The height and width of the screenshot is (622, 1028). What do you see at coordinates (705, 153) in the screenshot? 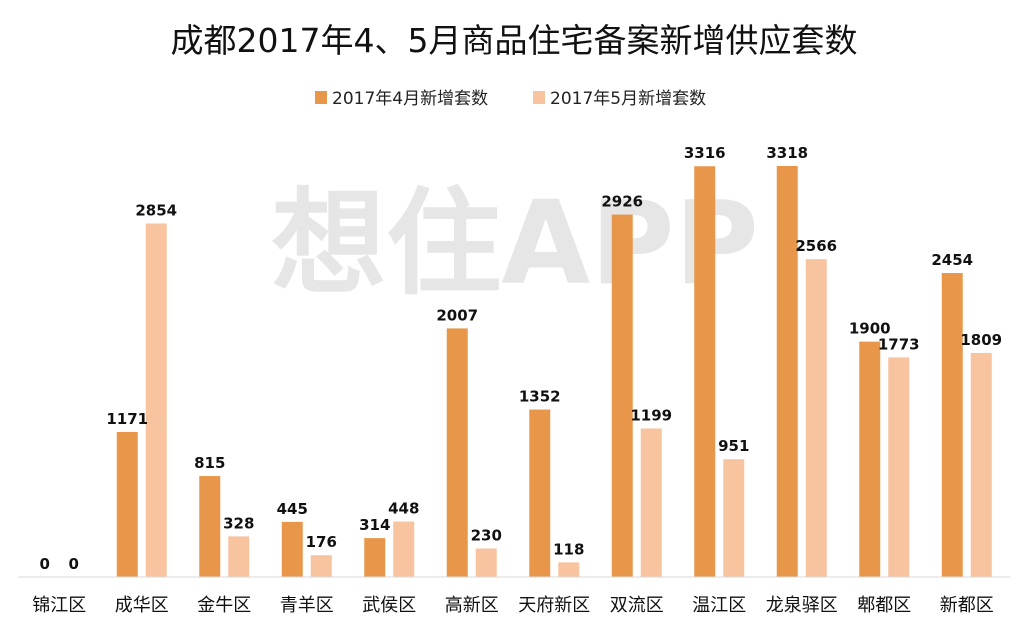
I see `value-label-april-8: 3316` at bounding box center [705, 153].